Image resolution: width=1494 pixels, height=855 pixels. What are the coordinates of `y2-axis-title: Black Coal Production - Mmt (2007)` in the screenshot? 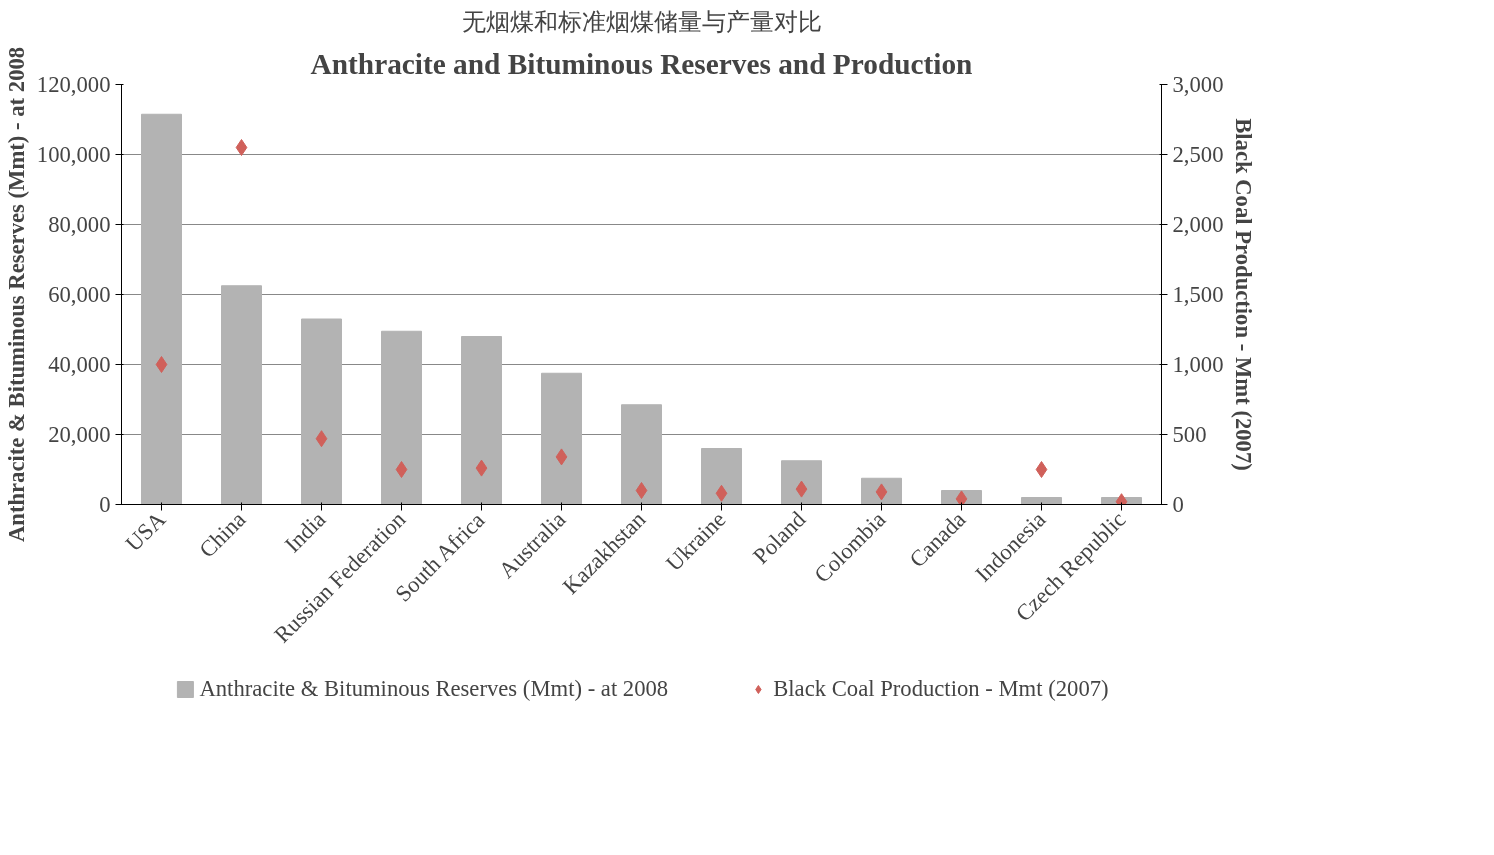 It's located at (1244, 294).